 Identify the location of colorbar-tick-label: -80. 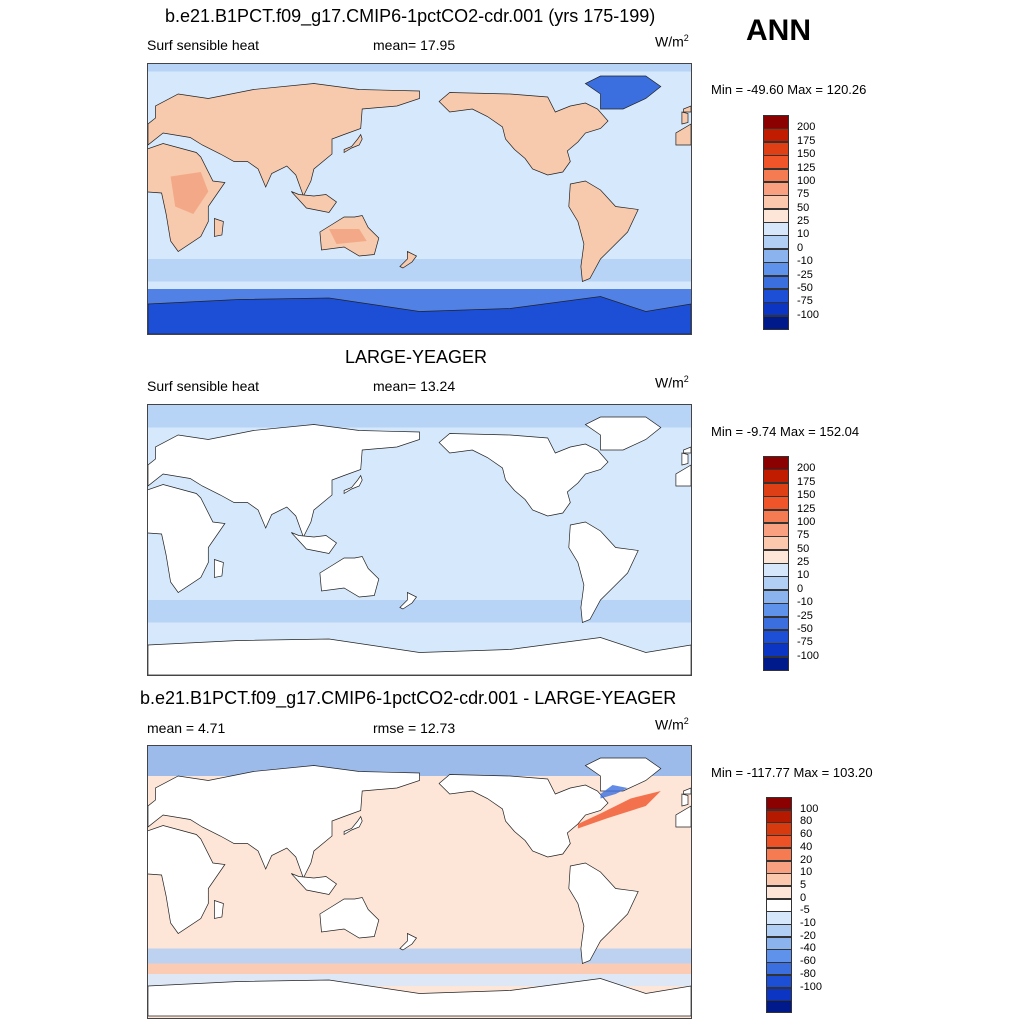
(808, 973).